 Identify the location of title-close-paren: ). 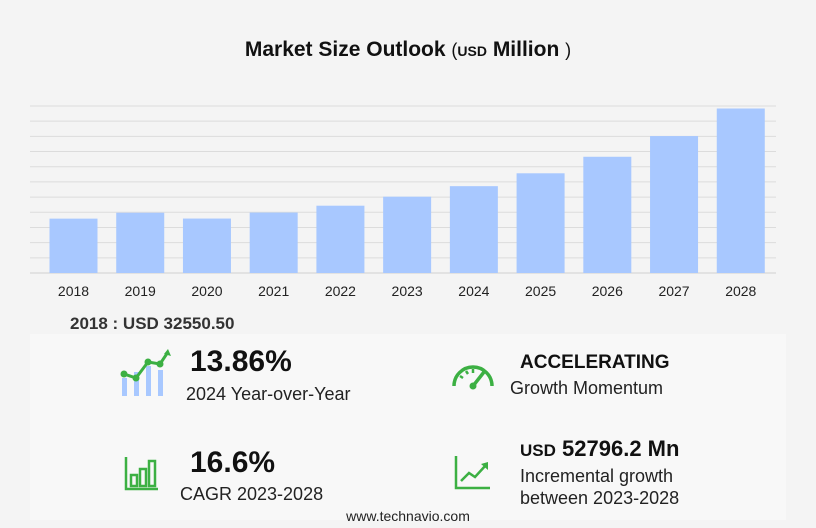
(568, 50).